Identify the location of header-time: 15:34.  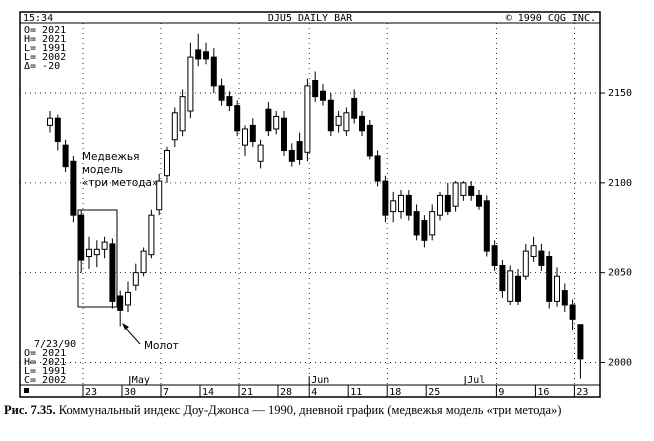
(38, 18).